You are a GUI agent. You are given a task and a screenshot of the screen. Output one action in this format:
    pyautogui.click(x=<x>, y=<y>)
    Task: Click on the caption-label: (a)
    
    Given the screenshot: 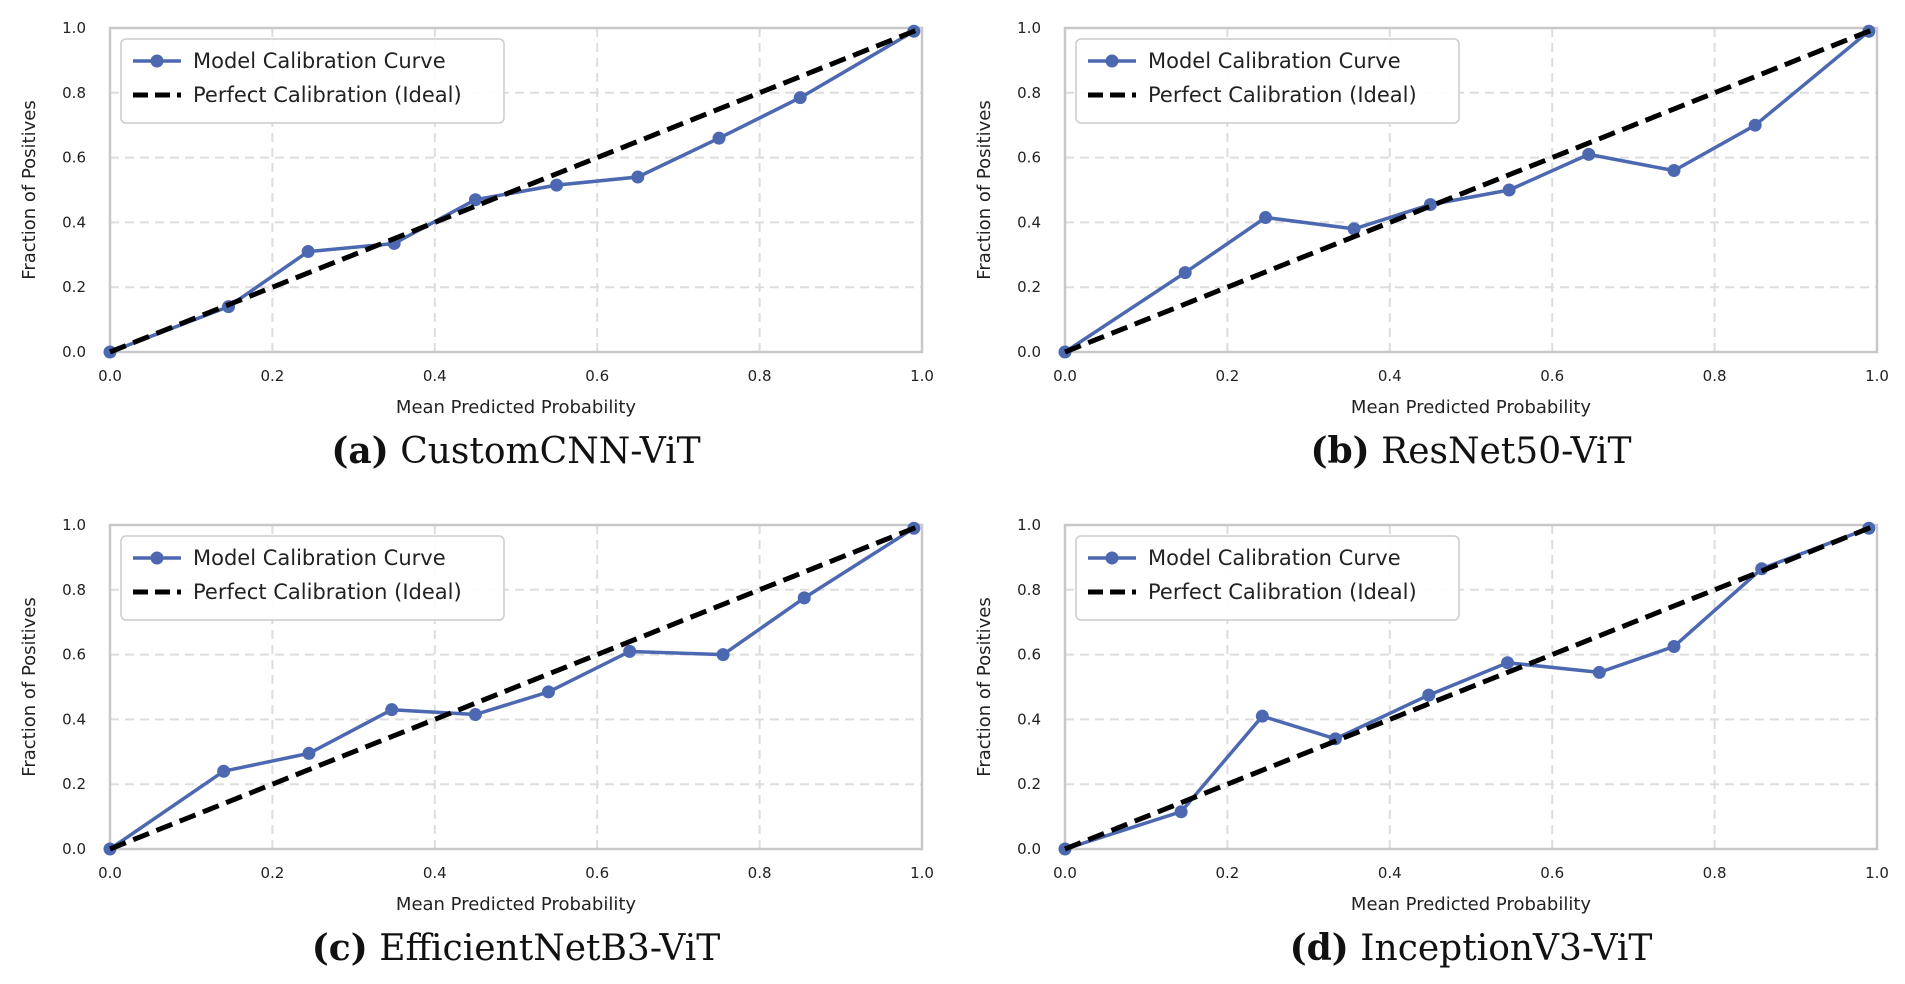 What is the action you would take?
    pyautogui.click(x=359, y=451)
    